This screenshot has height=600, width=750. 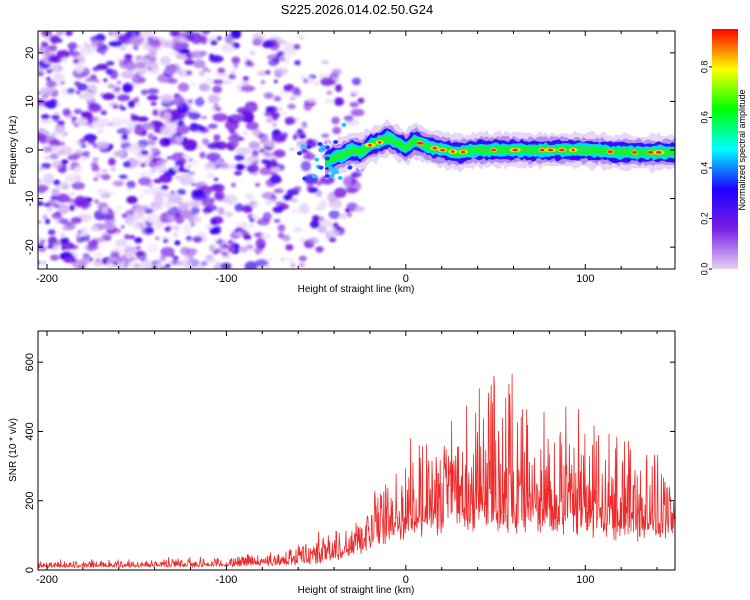 I want to click on snr-x-tick-label: -200, so click(x=47, y=580).